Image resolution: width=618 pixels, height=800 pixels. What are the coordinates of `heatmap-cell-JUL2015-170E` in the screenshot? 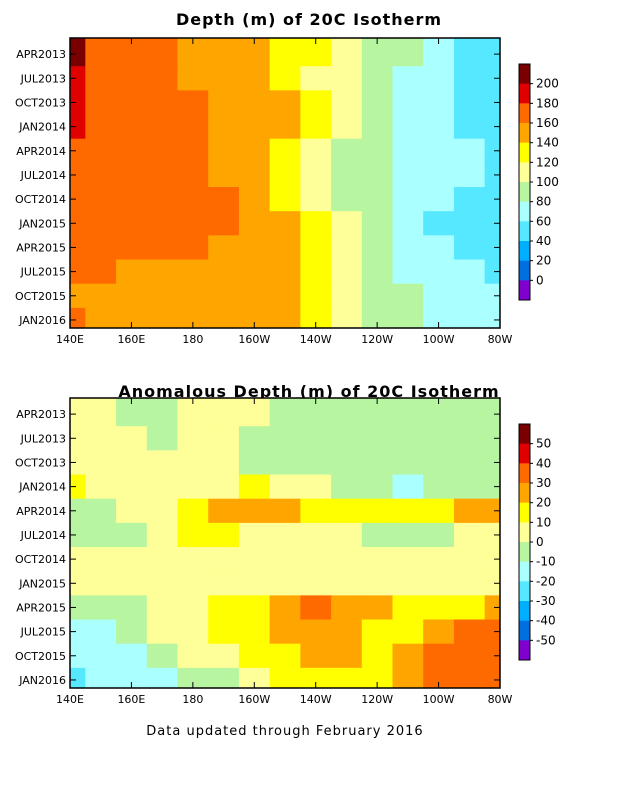 It's located at (162, 632).